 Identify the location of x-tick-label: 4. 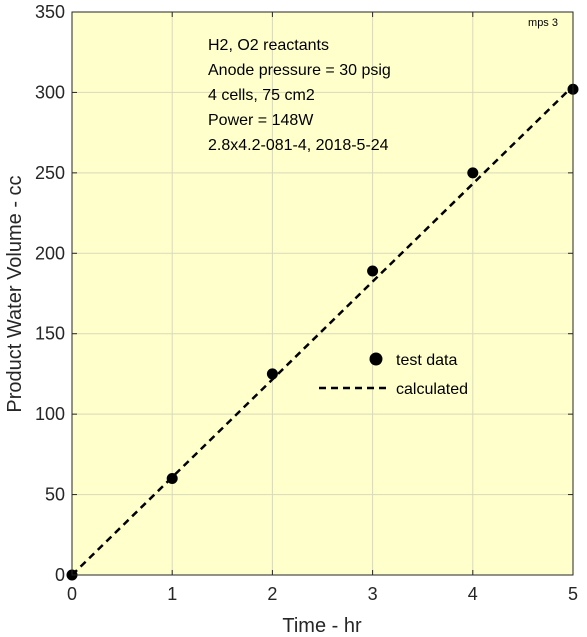
(473, 594).